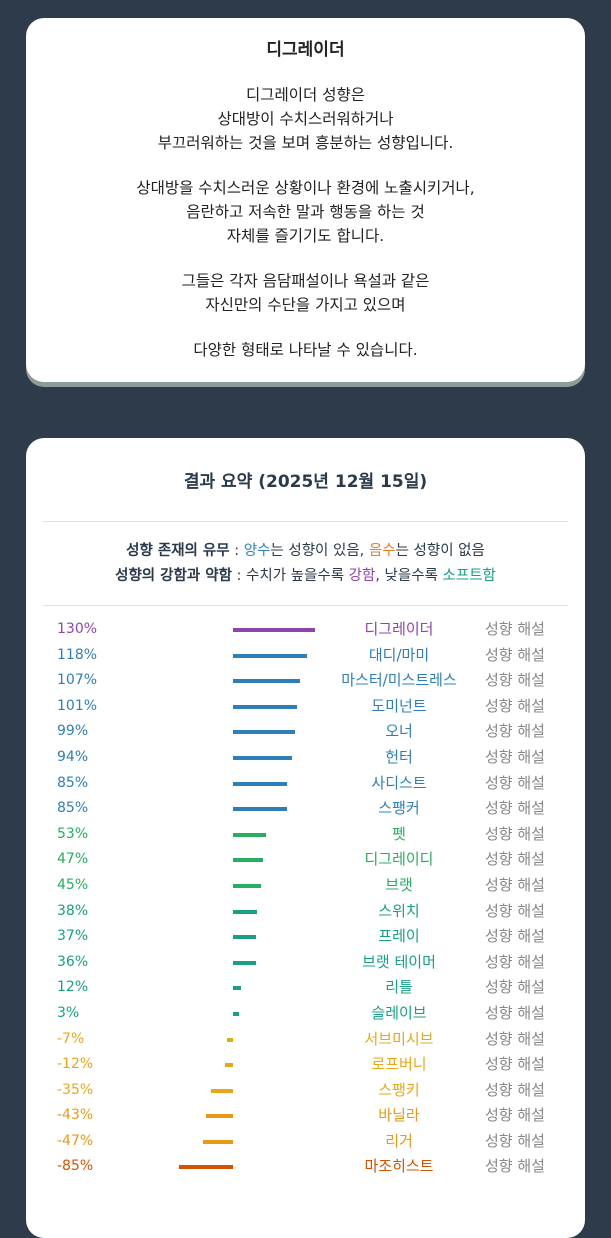 This screenshot has height=1238, width=611. What do you see at coordinates (305, 887) in the screenshot?
I see `result-row: 45% 브랫 성향 해설` at bounding box center [305, 887].